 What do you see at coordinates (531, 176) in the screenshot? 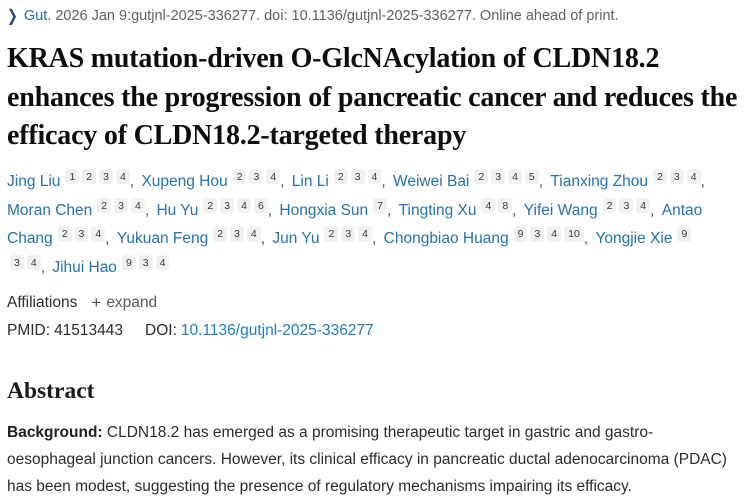
I see `affiliation-number-chip: 5` at bounding box center [531, 176].